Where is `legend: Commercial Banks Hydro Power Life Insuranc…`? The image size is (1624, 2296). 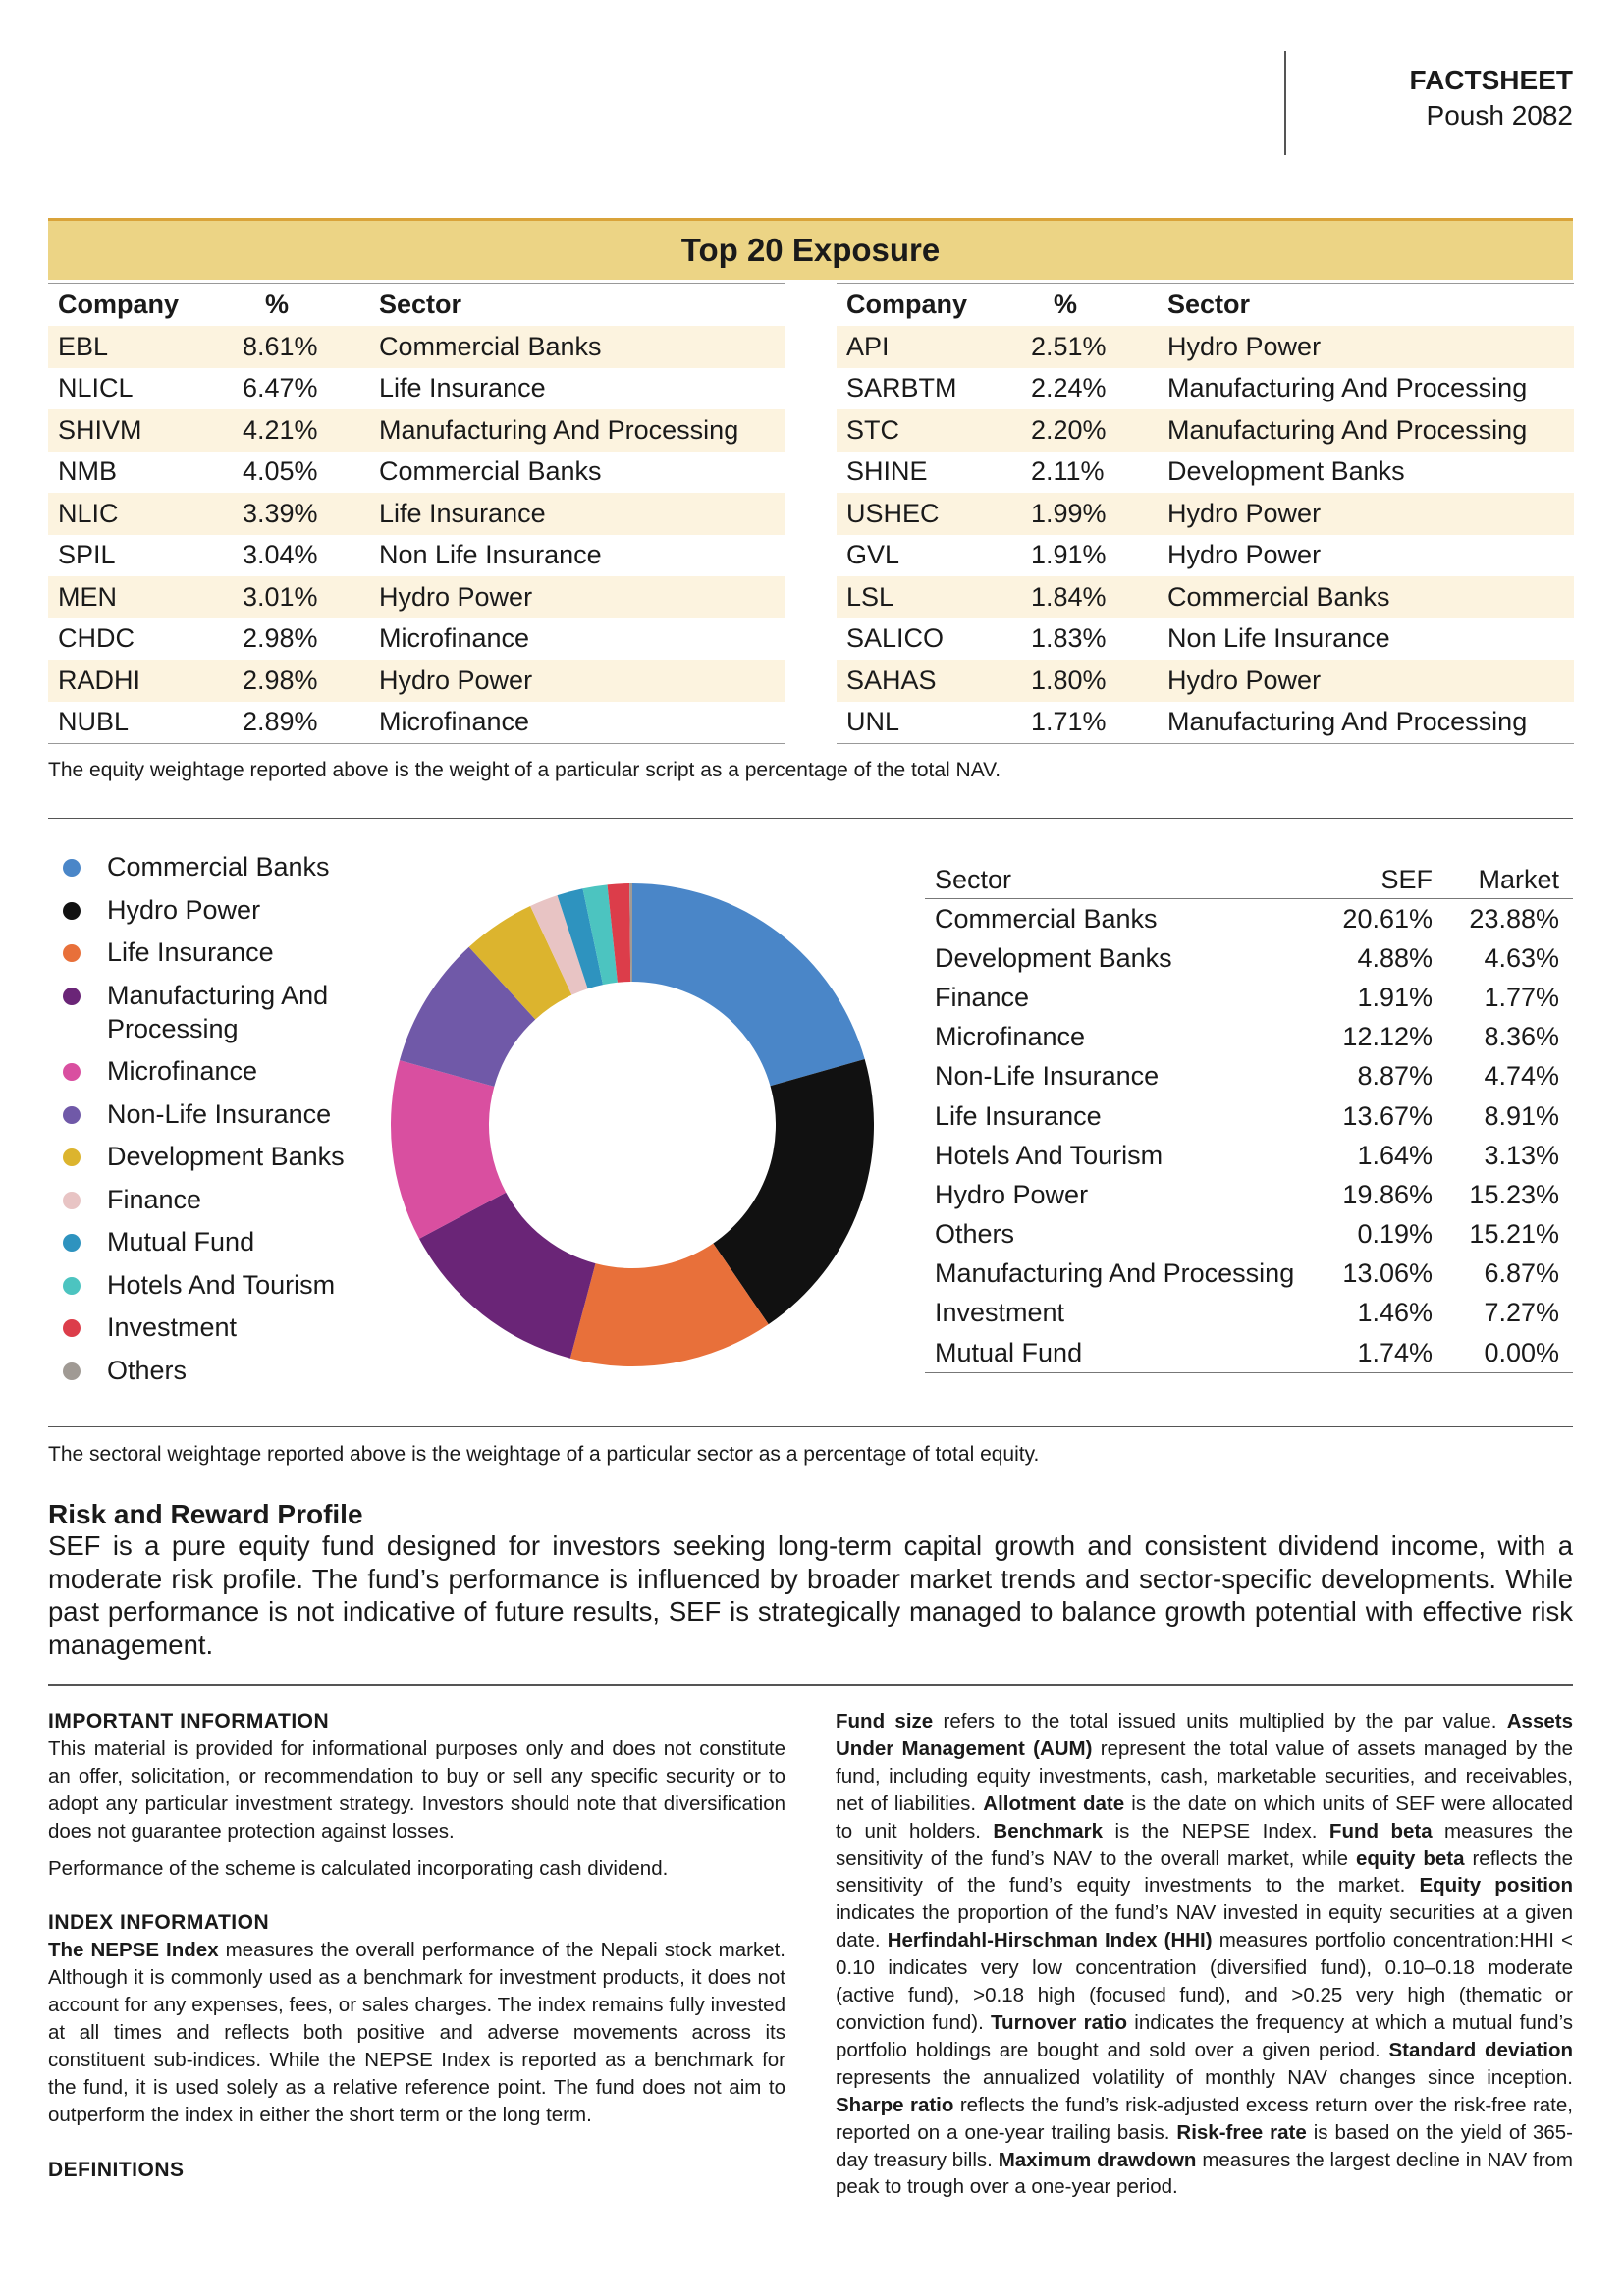
legend: Commercial Banks Hydro Power Life Insuranc… is located at coordinates (214, 1123).